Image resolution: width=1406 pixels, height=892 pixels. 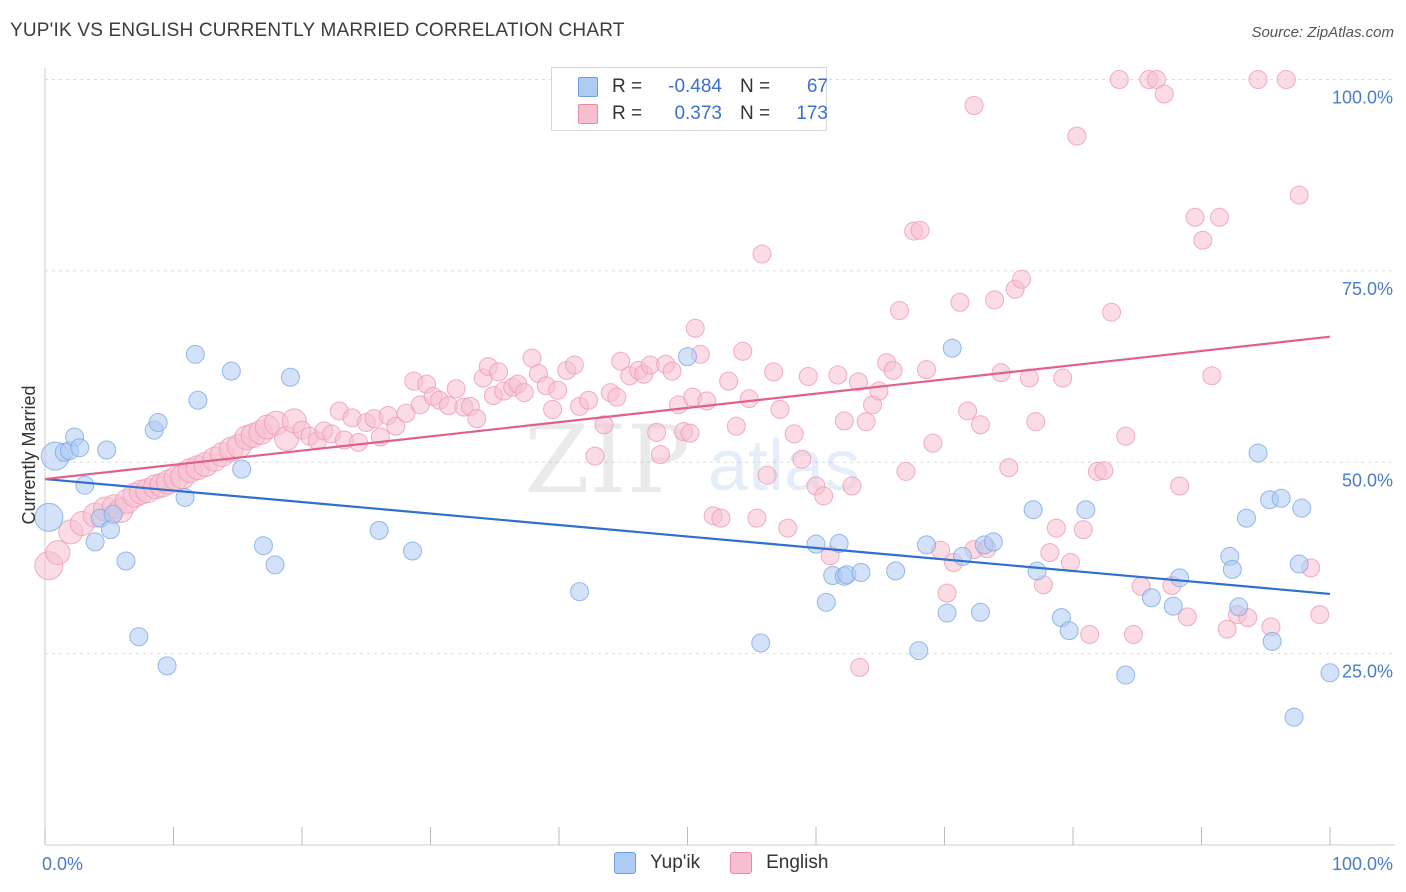 I want to click on english-legend-swatch, so click(x=741, y=863).